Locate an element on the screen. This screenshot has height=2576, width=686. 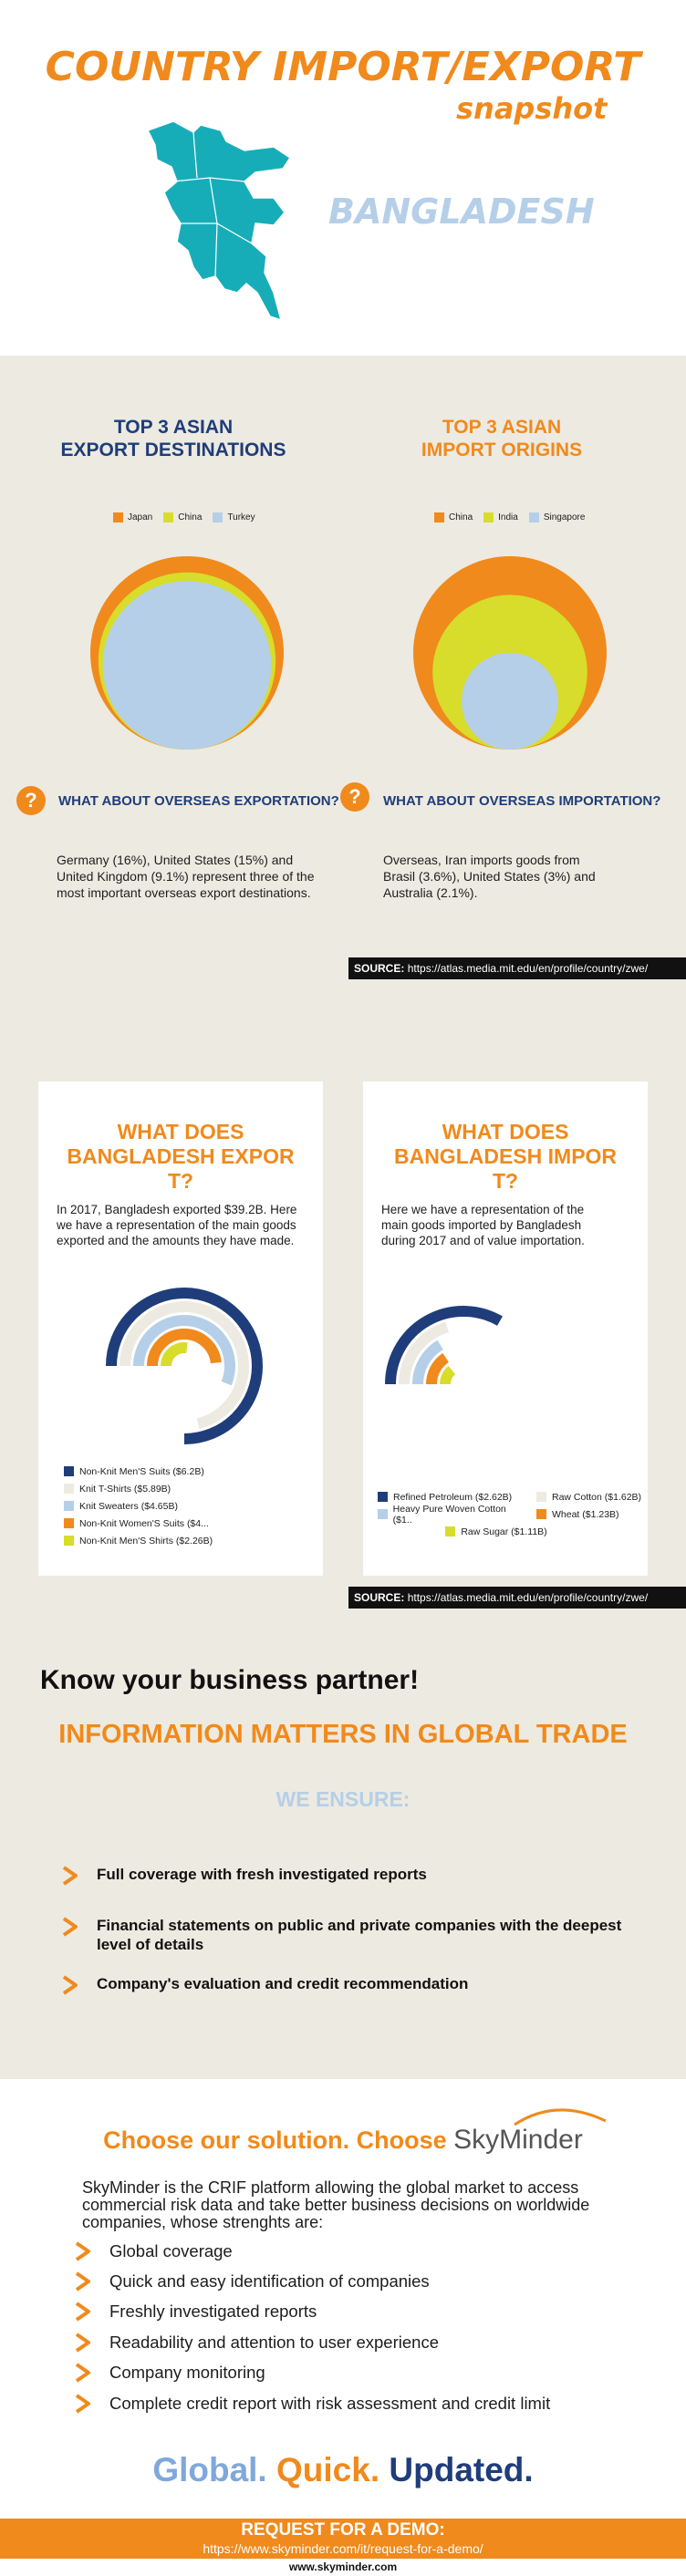
site-link: www.skyminder.com is located at coordinates (343, 2566).